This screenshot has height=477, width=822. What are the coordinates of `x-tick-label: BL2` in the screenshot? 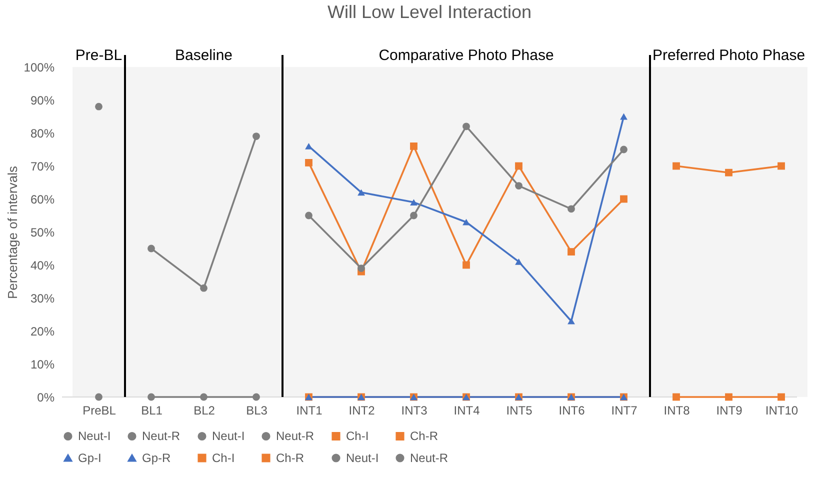 It's located at (205, 411).